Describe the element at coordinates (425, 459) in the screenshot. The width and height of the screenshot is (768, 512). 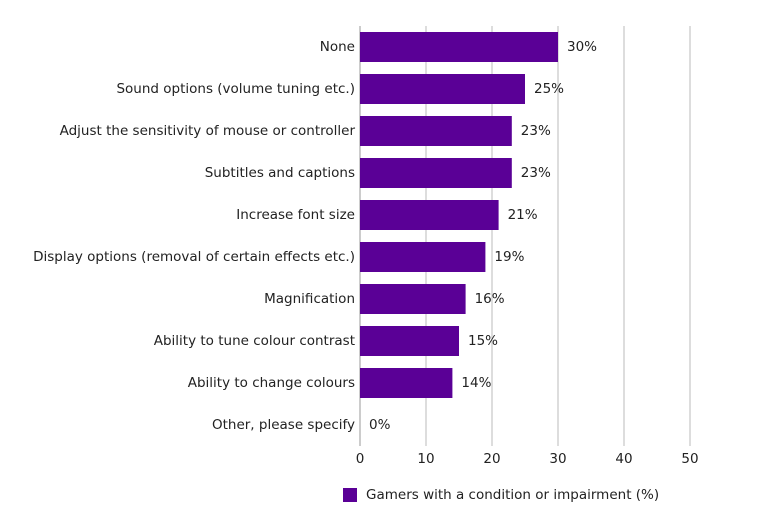
I see `x-tick-label: 10` at that location.